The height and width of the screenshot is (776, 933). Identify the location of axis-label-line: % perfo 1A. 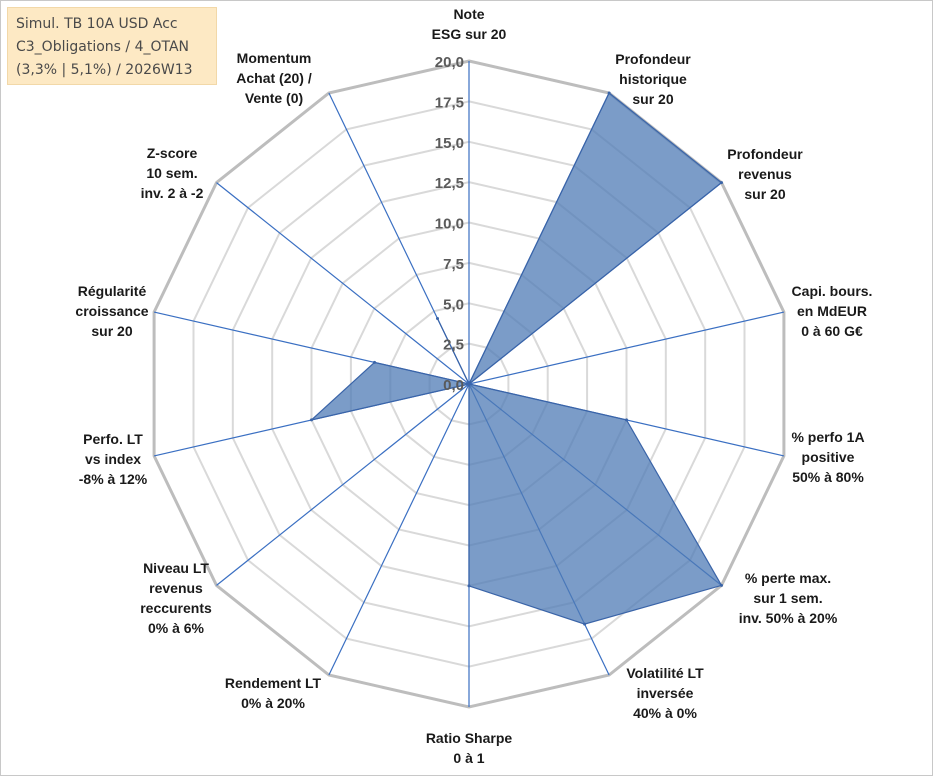
(827, 437).